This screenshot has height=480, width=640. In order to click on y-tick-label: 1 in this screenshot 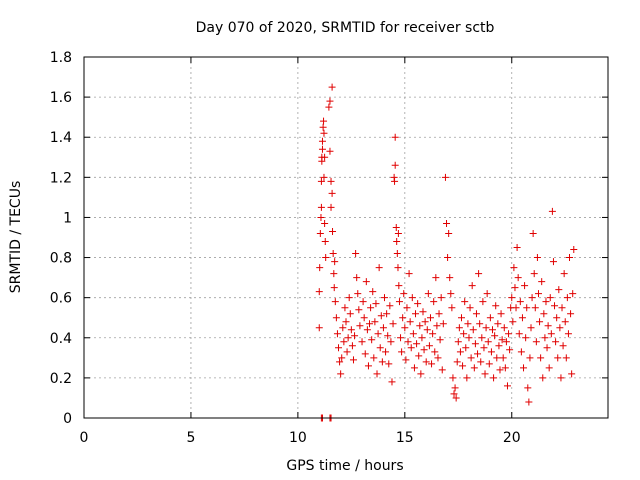, I will do `click(67, 218)`.